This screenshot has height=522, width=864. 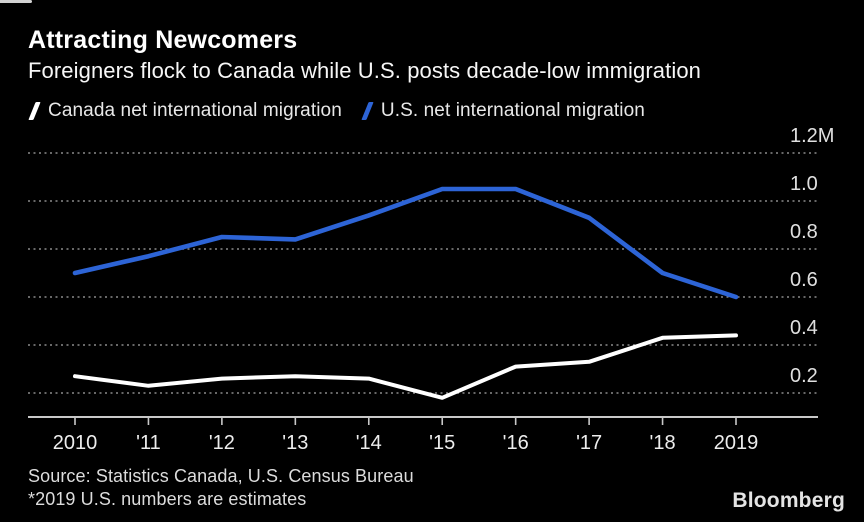 I want to click on legend-item-us: U.S. net international migration, so click(x=503, y=111).